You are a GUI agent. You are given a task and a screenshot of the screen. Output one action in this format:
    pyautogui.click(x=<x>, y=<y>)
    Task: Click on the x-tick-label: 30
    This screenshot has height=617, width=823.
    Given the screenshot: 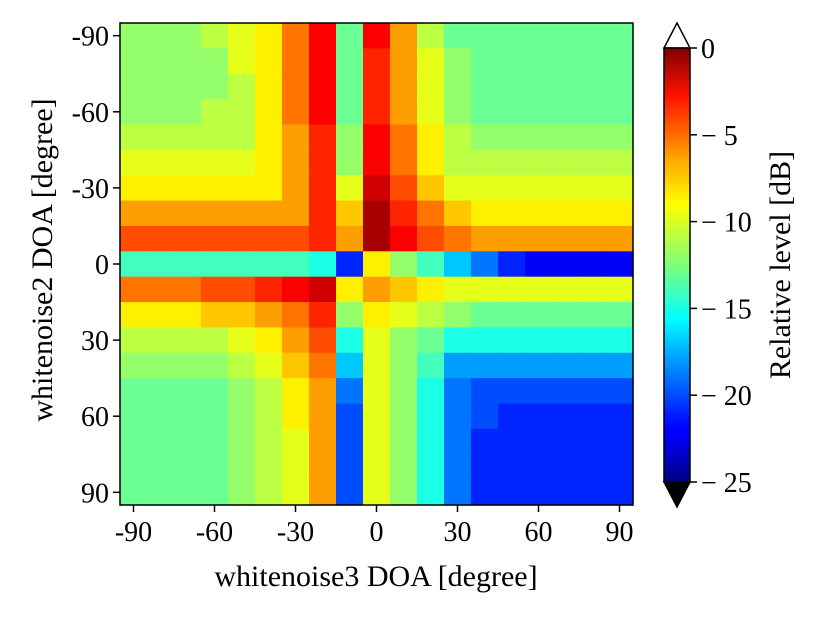 What is the action you would take?
    pyautogui.click(x=458, y=532)
    